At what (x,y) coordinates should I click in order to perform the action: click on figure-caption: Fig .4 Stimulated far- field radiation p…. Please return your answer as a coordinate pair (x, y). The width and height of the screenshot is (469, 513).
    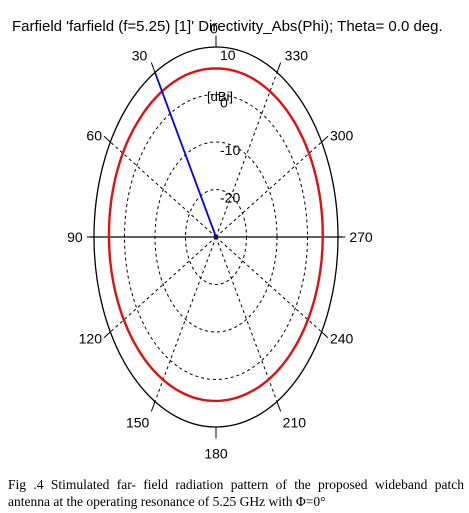
    Looking at the image, I should click on (236, 493).